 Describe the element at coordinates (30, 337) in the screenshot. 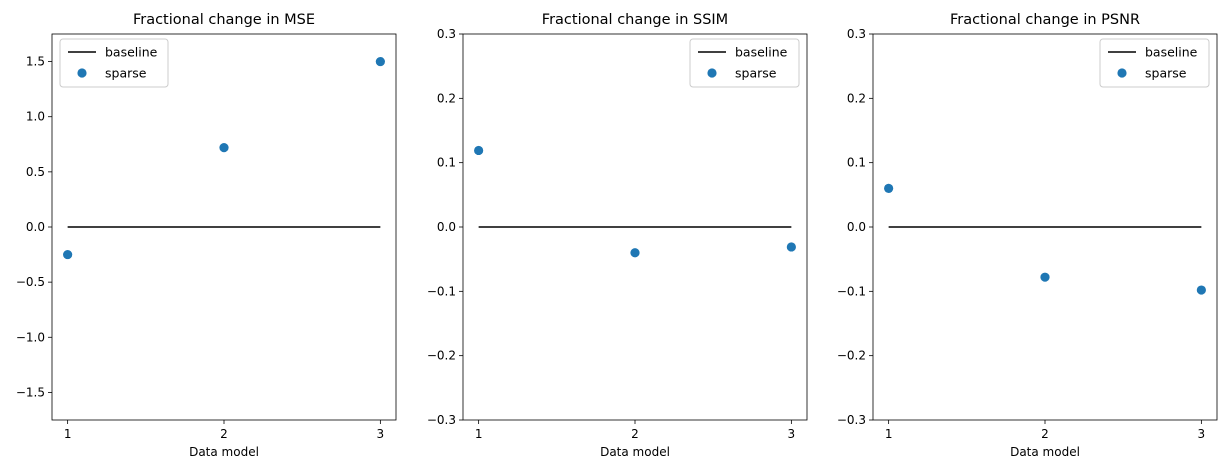

I see `y-tick-label: −1.0` at that location.